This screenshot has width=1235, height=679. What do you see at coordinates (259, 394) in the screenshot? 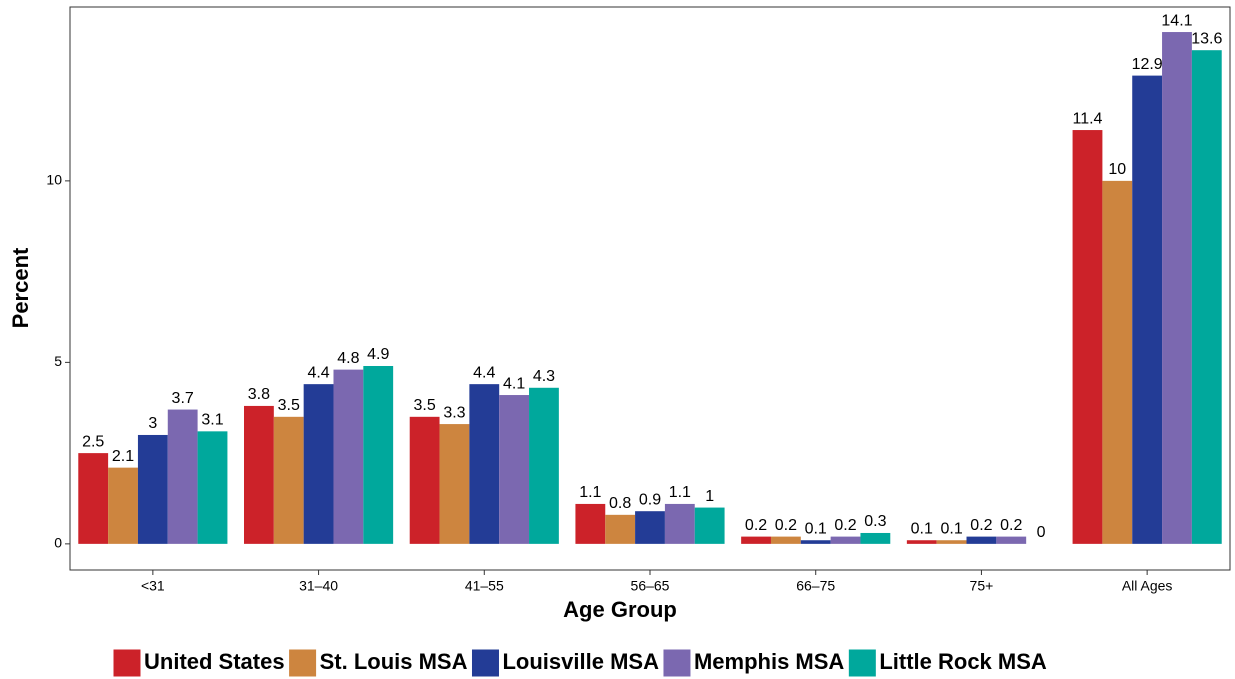
I see `data-label: 3.8` at bounding box center [259, 394].